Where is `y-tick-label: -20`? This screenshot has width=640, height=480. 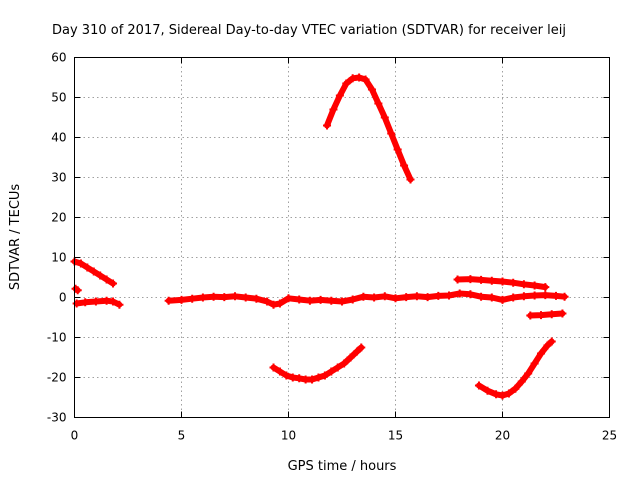 y-tick-label: -20 is located at coordinates (57, 378).